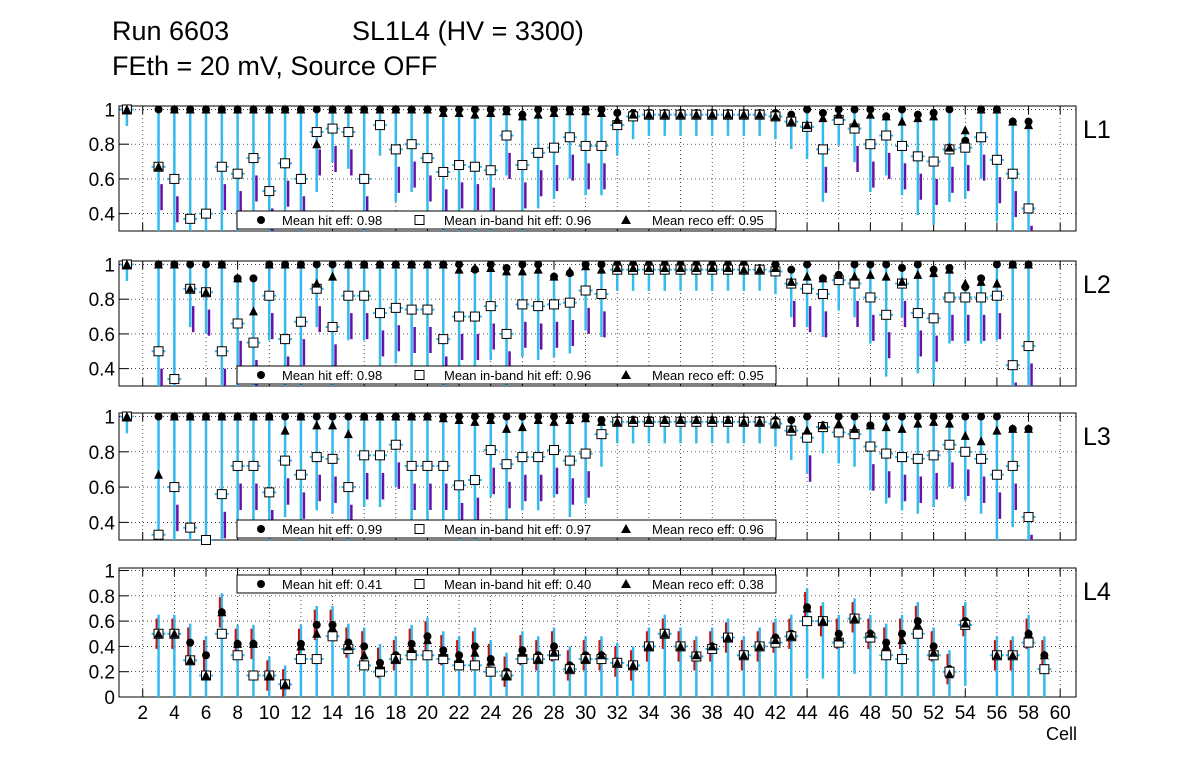 Image resolution: width=1196 pixels, height=772 pixels. Describe the element at coordinates (838, 713) in the screenshot. I see `x-tick-label: 46` at that location.